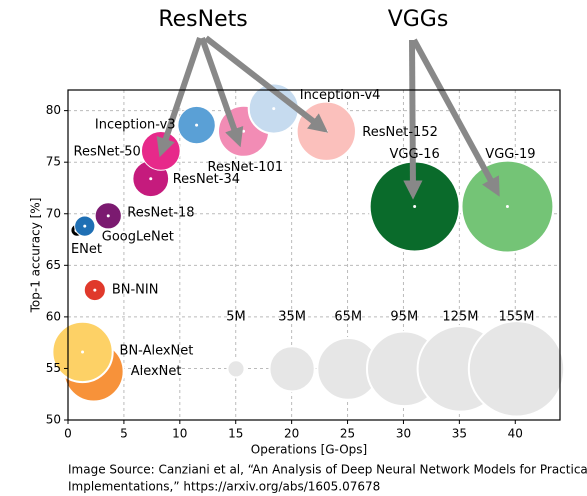  I want to click on point-label: BN-AlexNet, so click(157, 350).